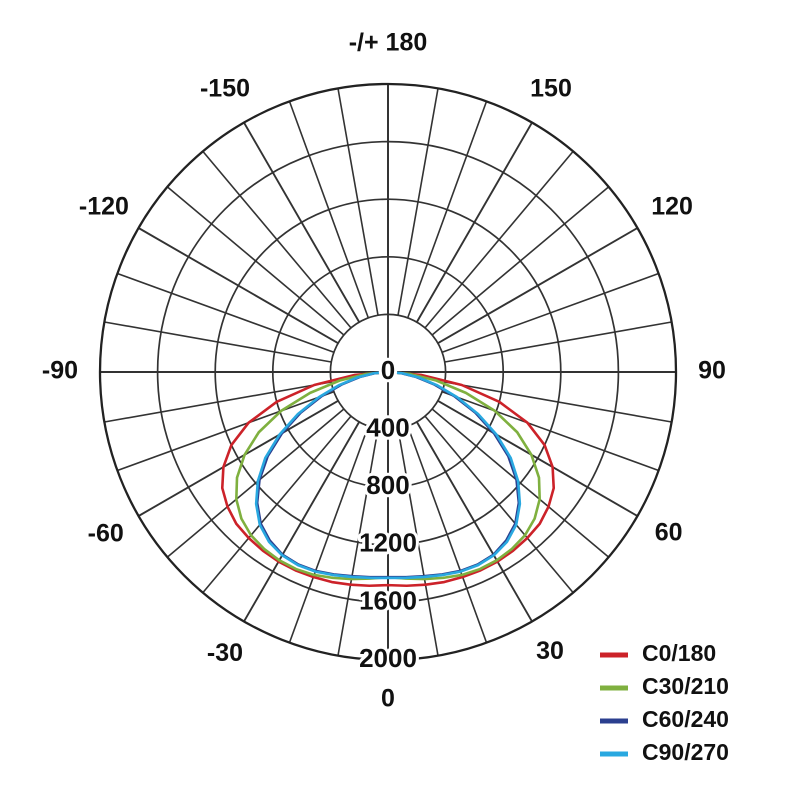 The width and height of the screenshot is (800, 800). What do you see at coordinates (225, 653) in the screenshot?
I see `angle-tick-label: -30` at bounding box center [225, 653].